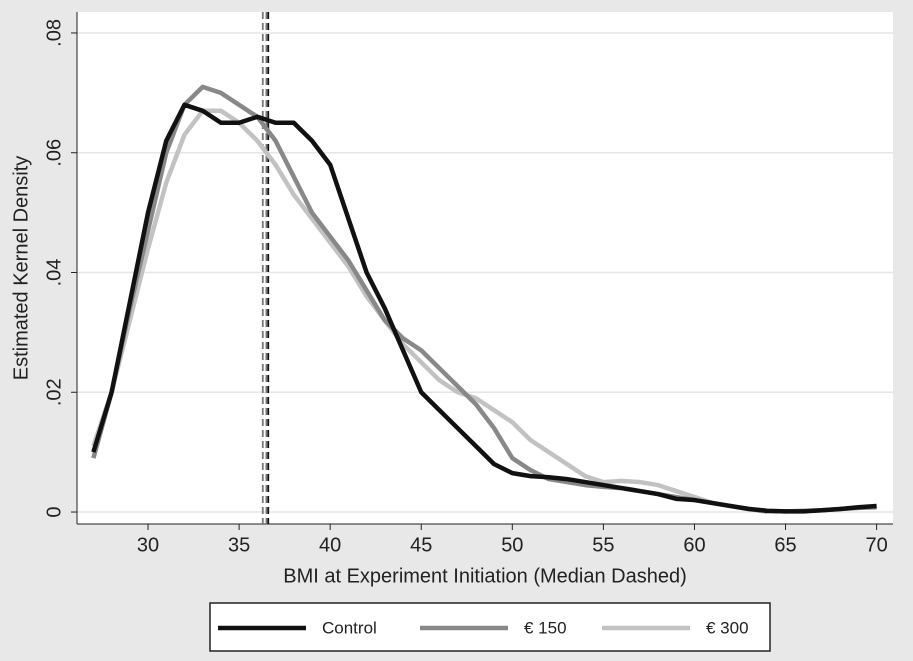 The width and height of the screenshot is (913, 661). Describe the element at coordinates (349, 627) in the screenshot. I see `legend-label: Control` at that location.